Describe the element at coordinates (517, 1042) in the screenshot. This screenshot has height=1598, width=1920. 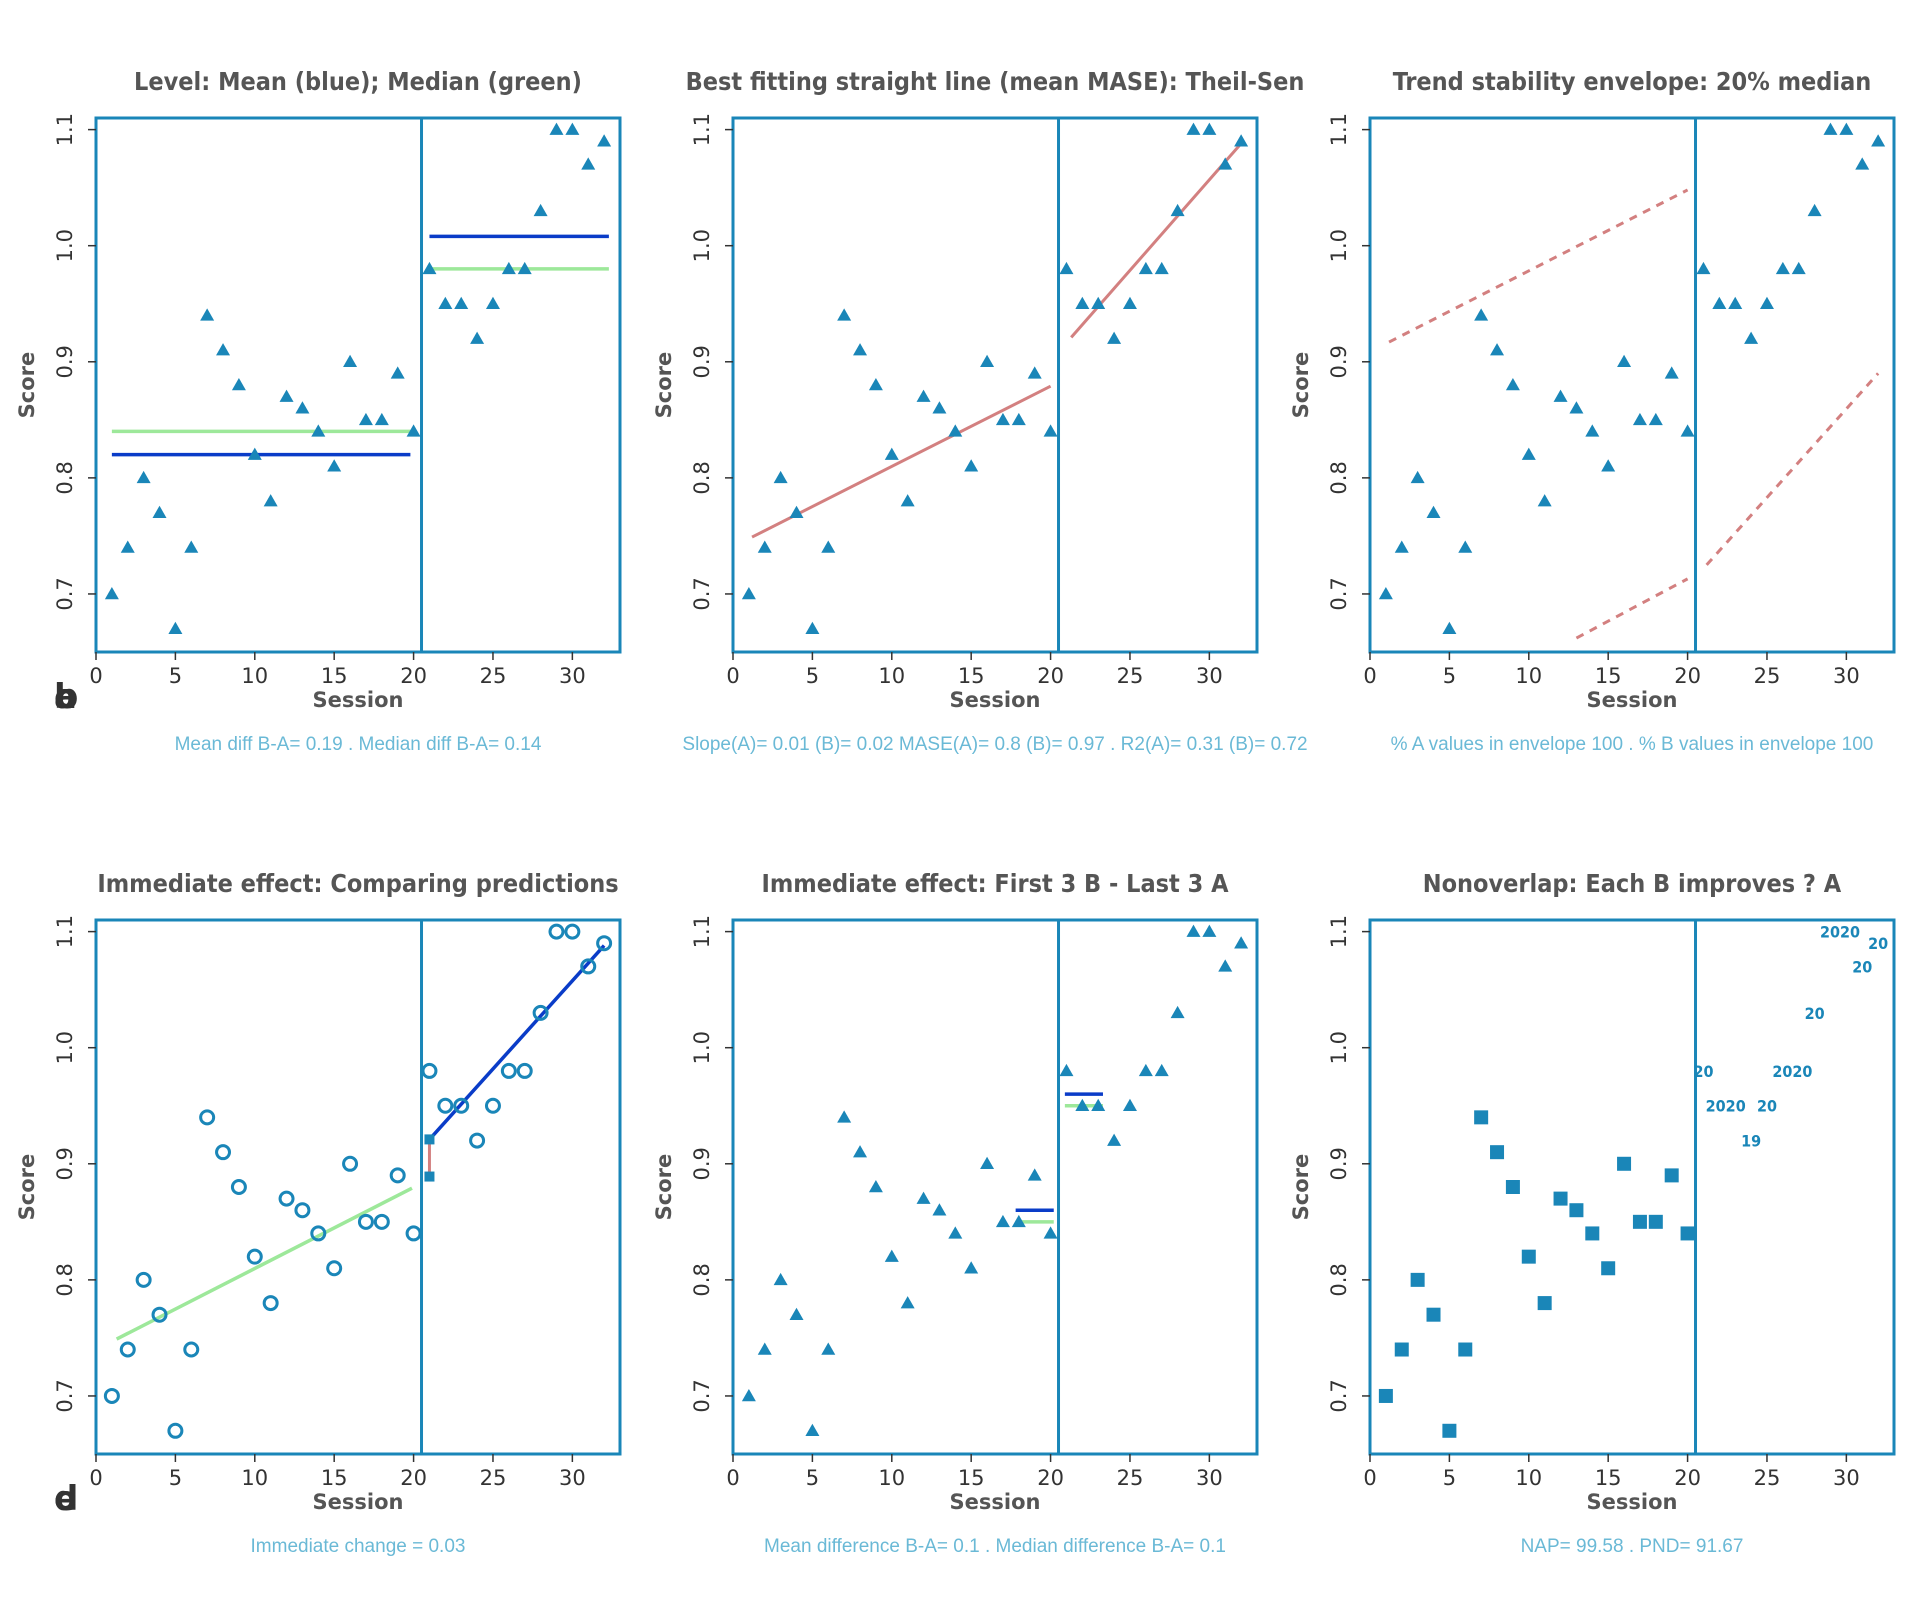
I see `mean-line` at that location.